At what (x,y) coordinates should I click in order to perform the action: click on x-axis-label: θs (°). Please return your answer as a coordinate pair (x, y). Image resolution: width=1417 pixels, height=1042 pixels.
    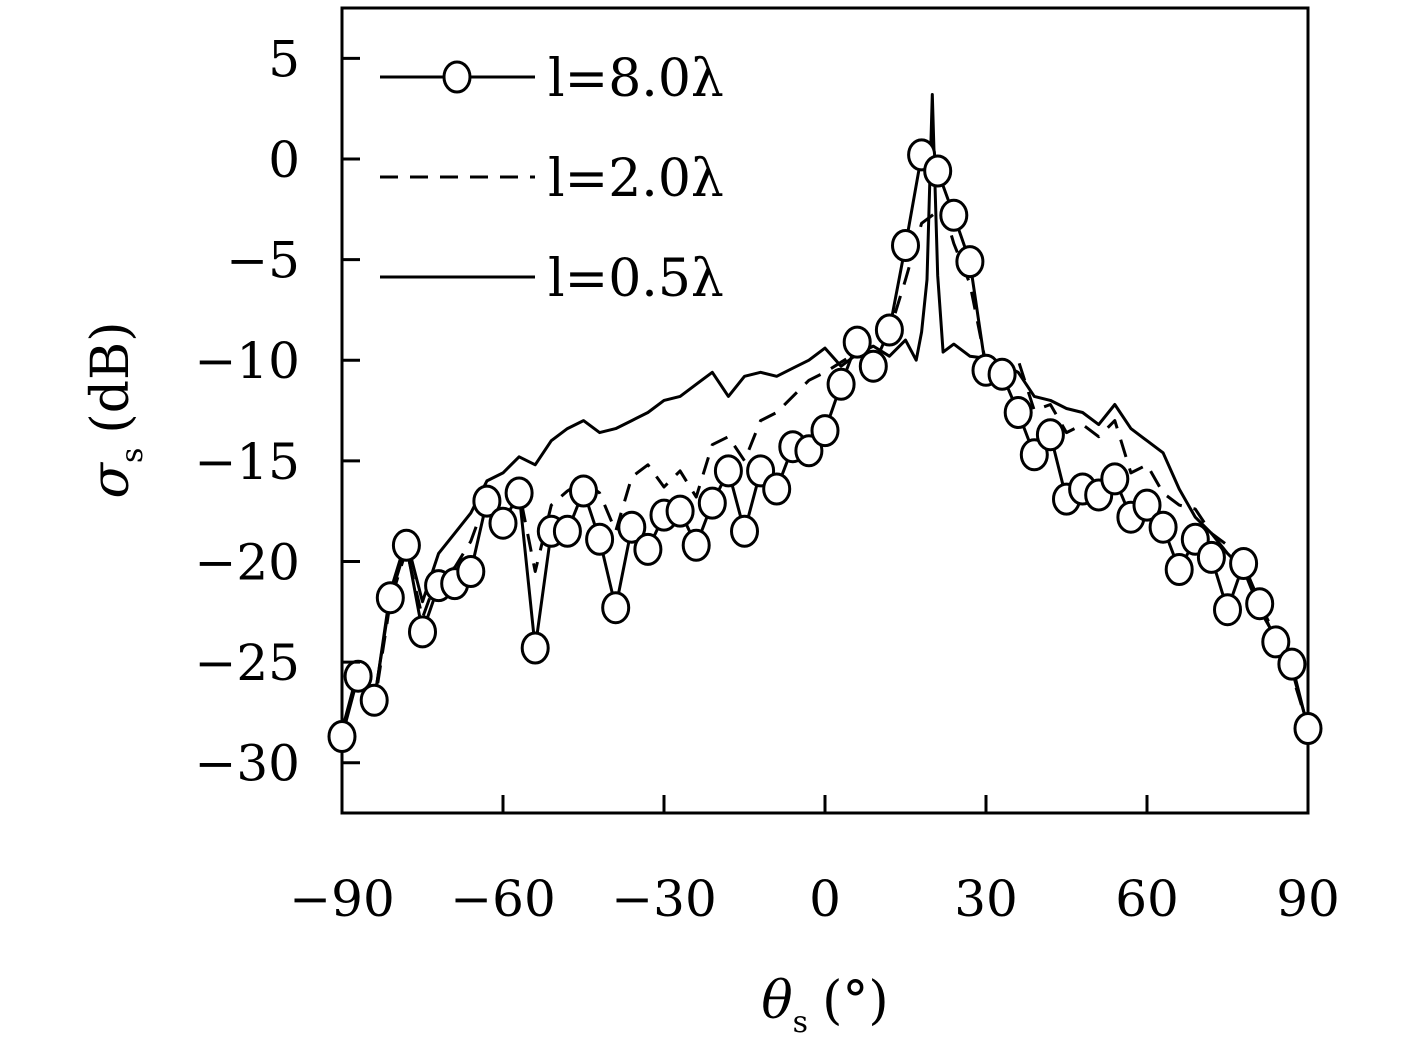
    Looking at the image, I should click on (824, 1005).